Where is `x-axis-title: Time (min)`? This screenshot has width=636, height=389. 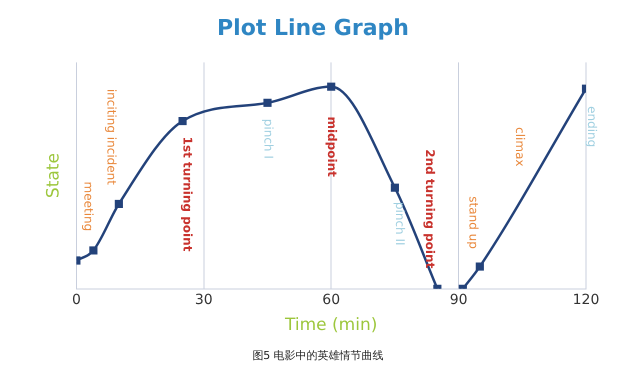
x-axis-title: Time (min) is located at coordinates (331, 325).